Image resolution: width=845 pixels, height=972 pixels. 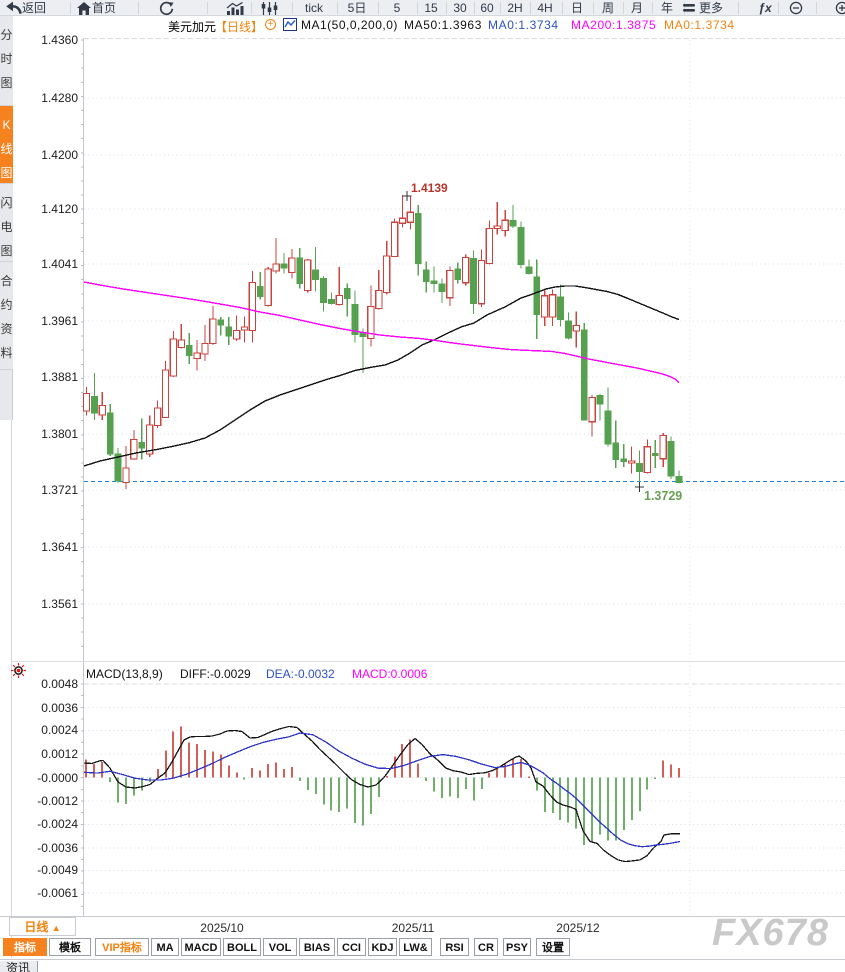 What do you see at coordinates (59, 264) in the screenshot?
I see `svg-text: 1.4041` at bounding box center [59, 264].